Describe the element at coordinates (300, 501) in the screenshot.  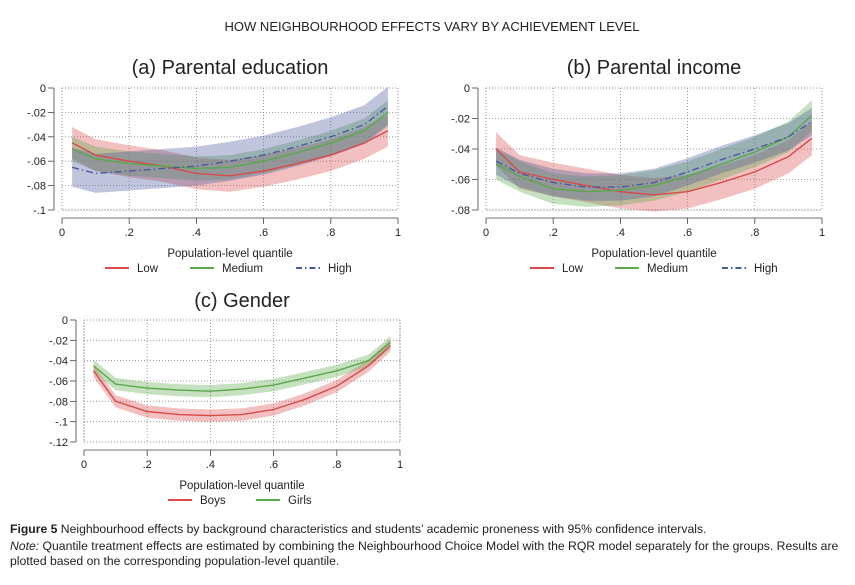
I see `legend-label-girls: Girls` at that location.